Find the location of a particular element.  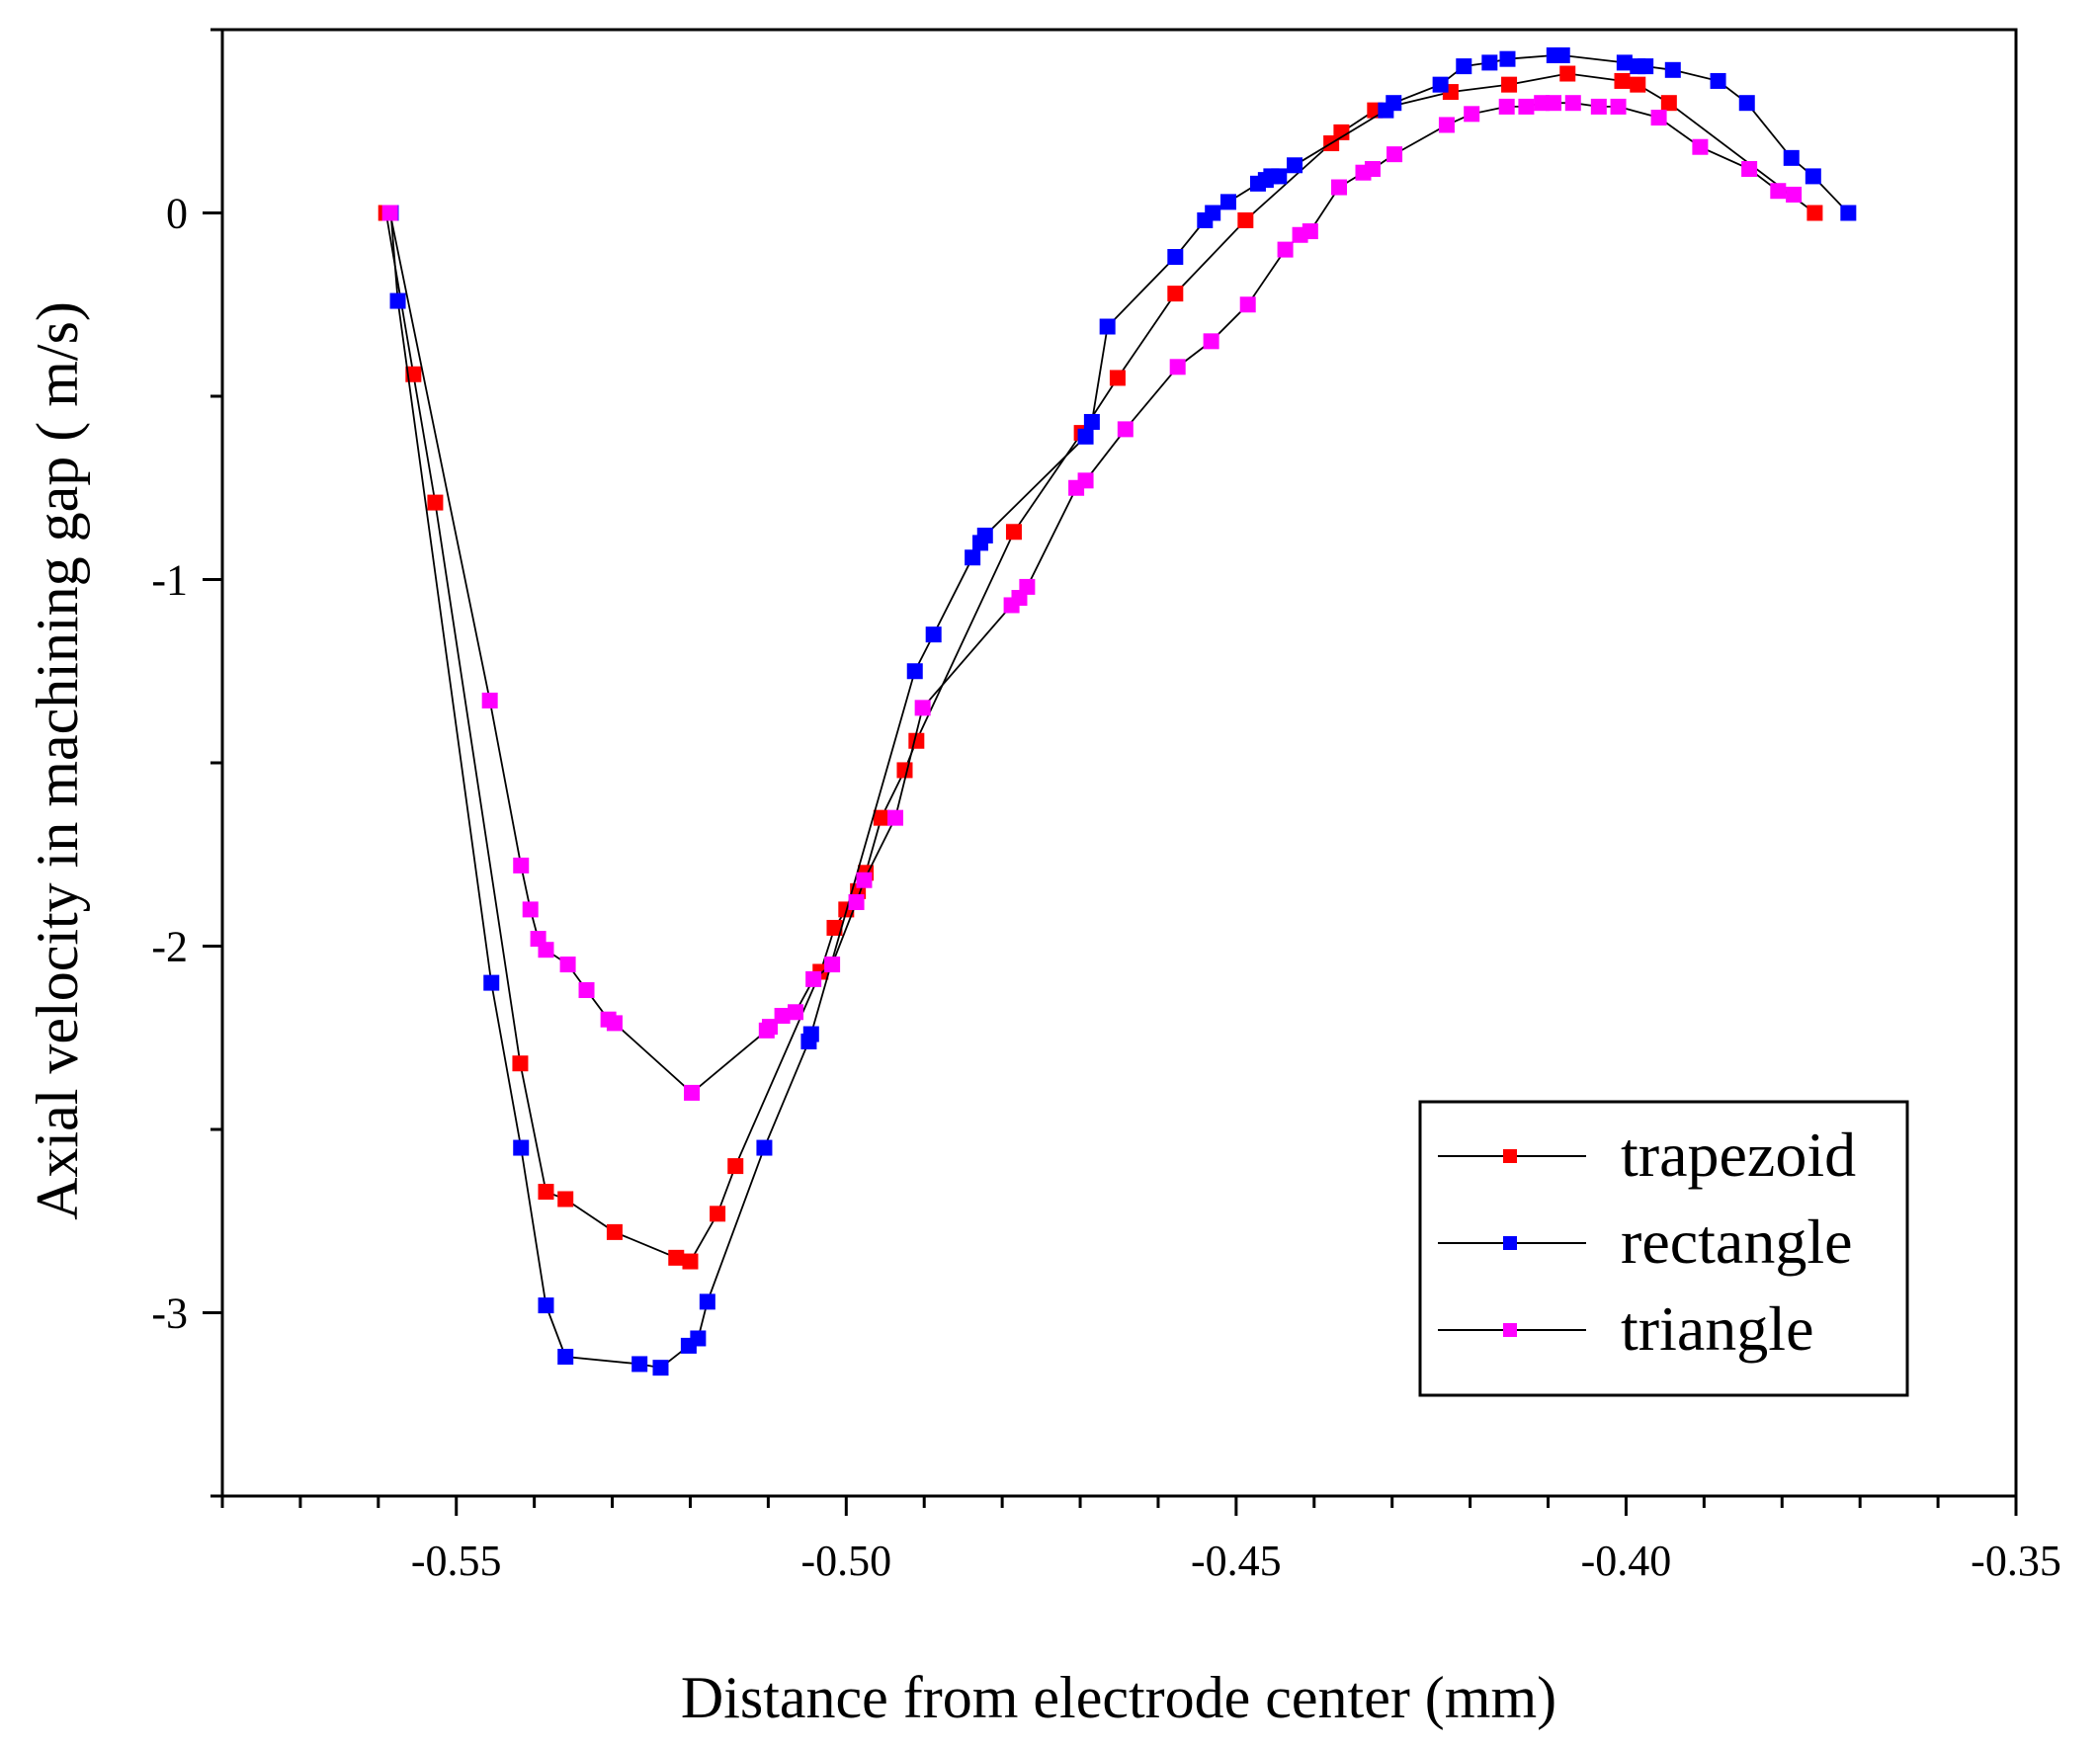

legend-box is located at coordinates (1663, 1249).